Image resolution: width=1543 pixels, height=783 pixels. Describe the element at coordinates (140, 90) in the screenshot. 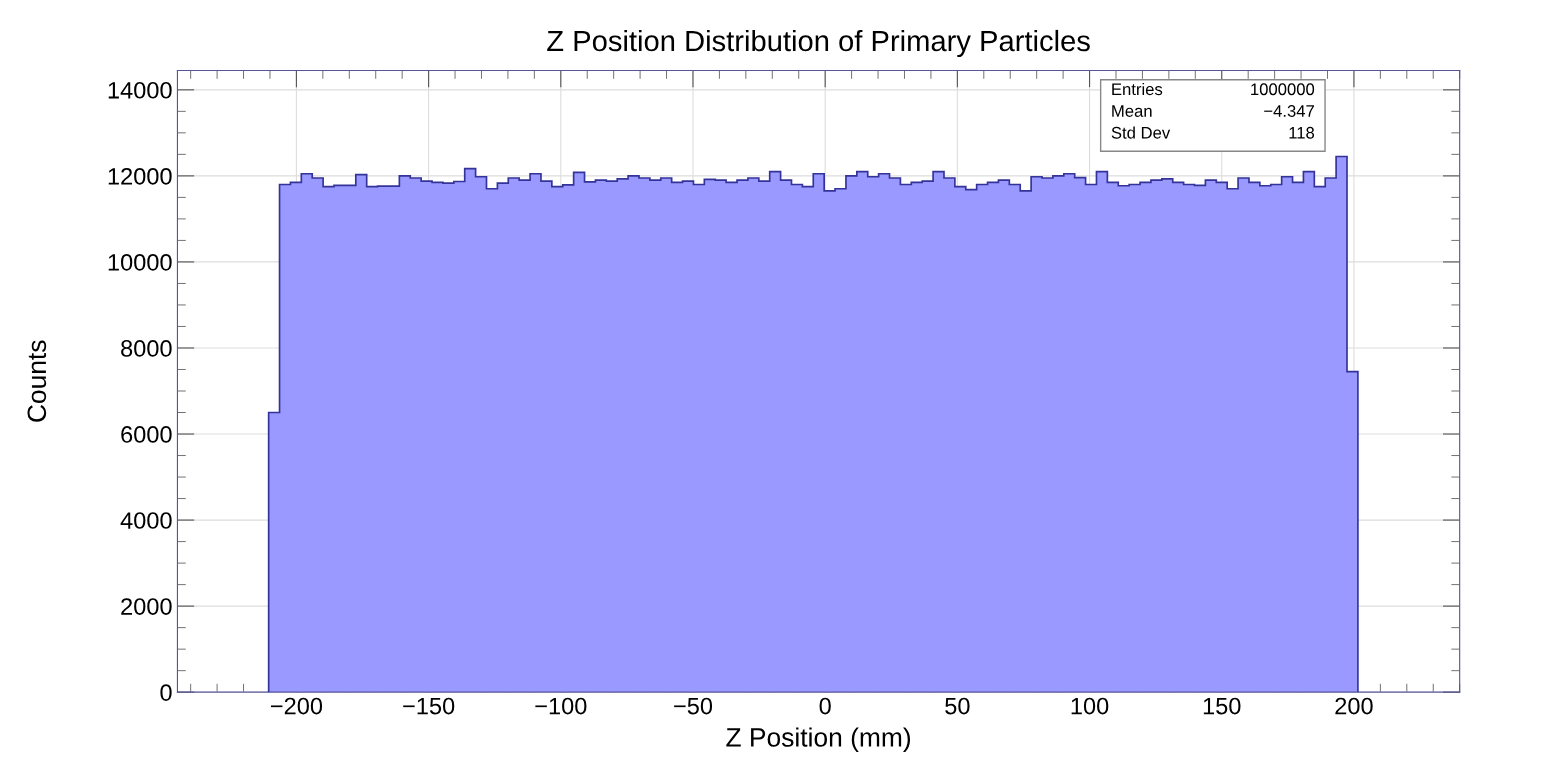

I see `y-tick-label: 14000` at that location.